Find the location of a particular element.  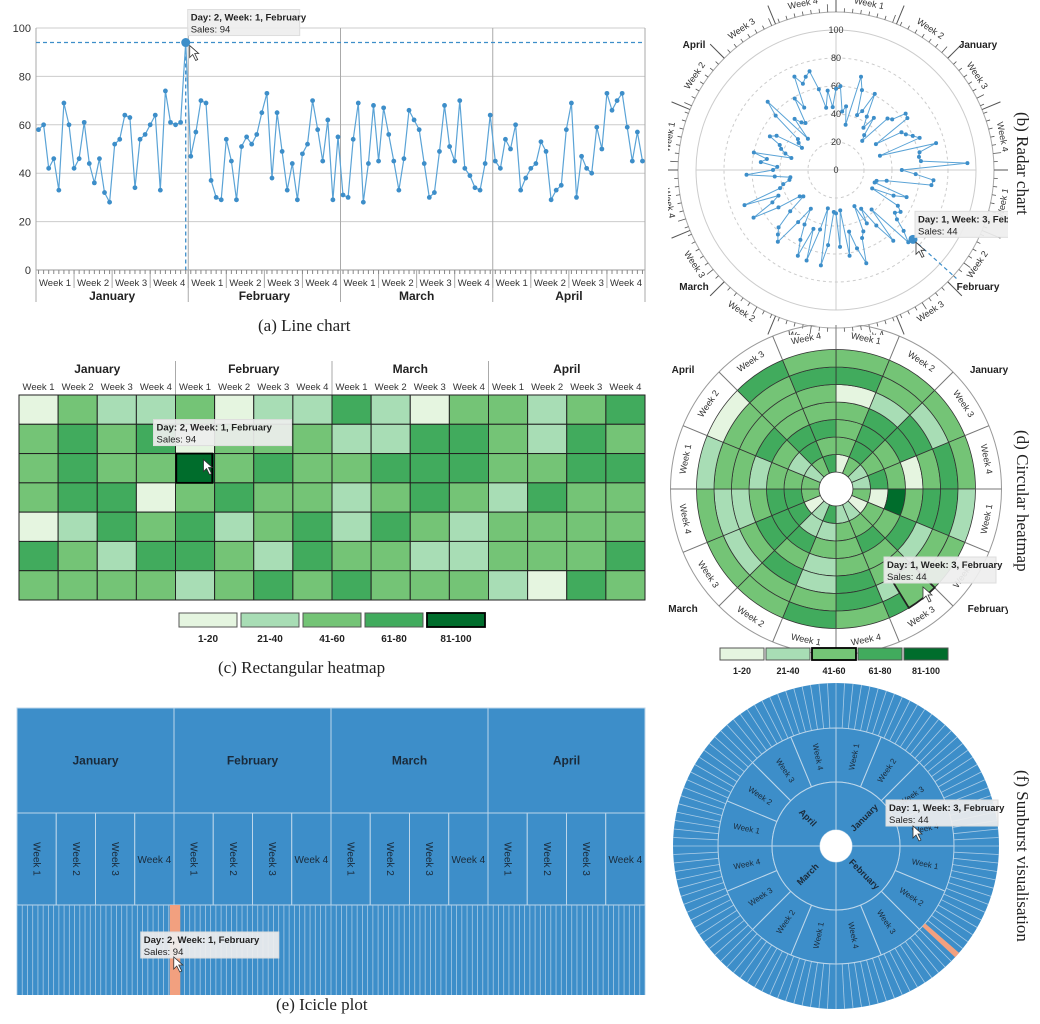

legend-swatch is located at coordinates (834, 654).